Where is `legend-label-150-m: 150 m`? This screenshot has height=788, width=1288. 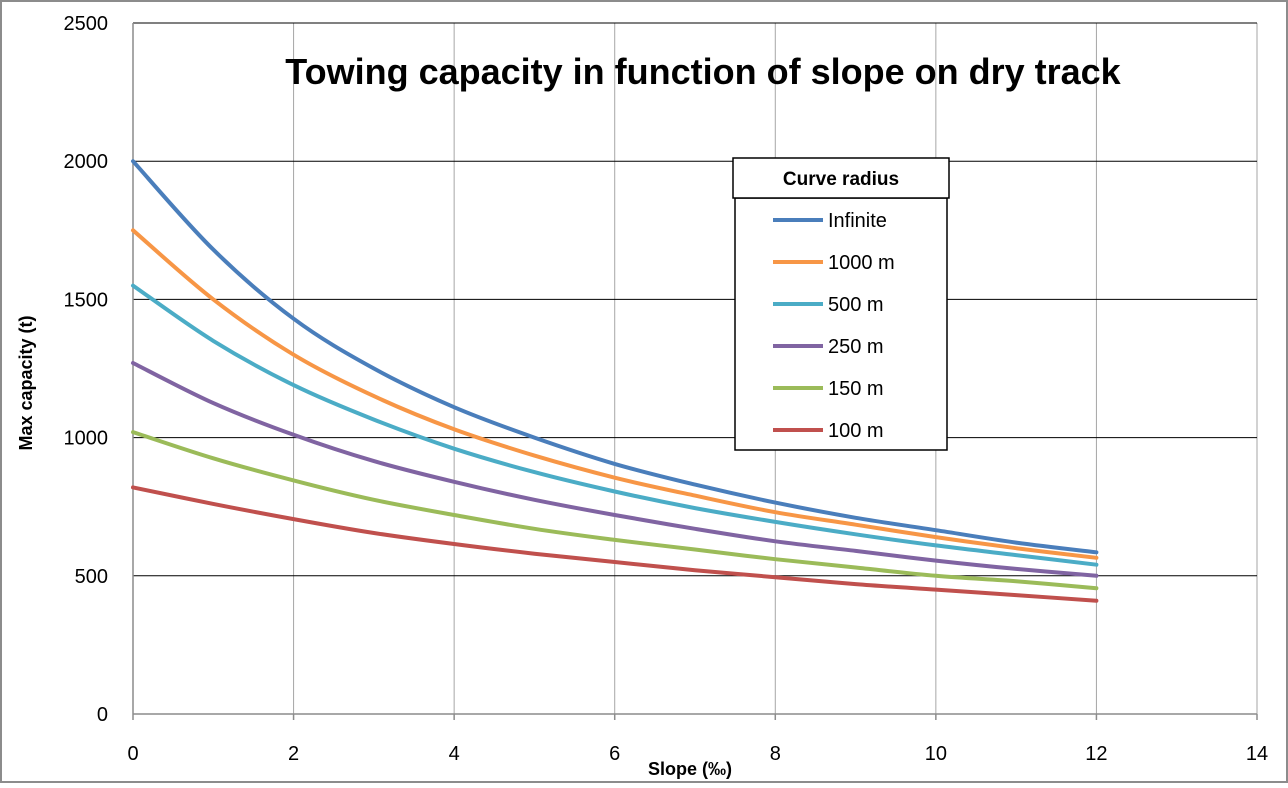 legend-label-150-m: 150 m is located at coordinates (856, 389).